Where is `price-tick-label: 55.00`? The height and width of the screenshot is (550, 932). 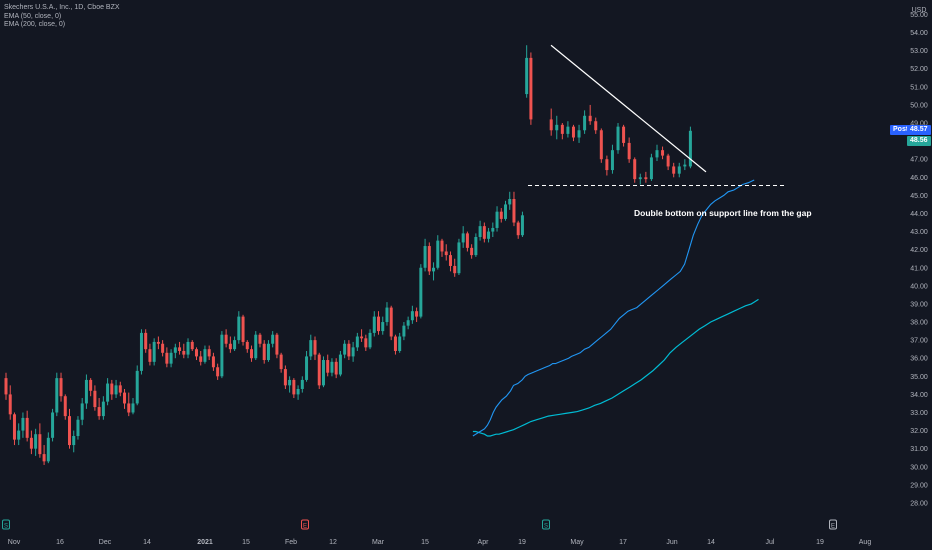 price-tick-label: 55.00 is located at coordinates (919, 15).